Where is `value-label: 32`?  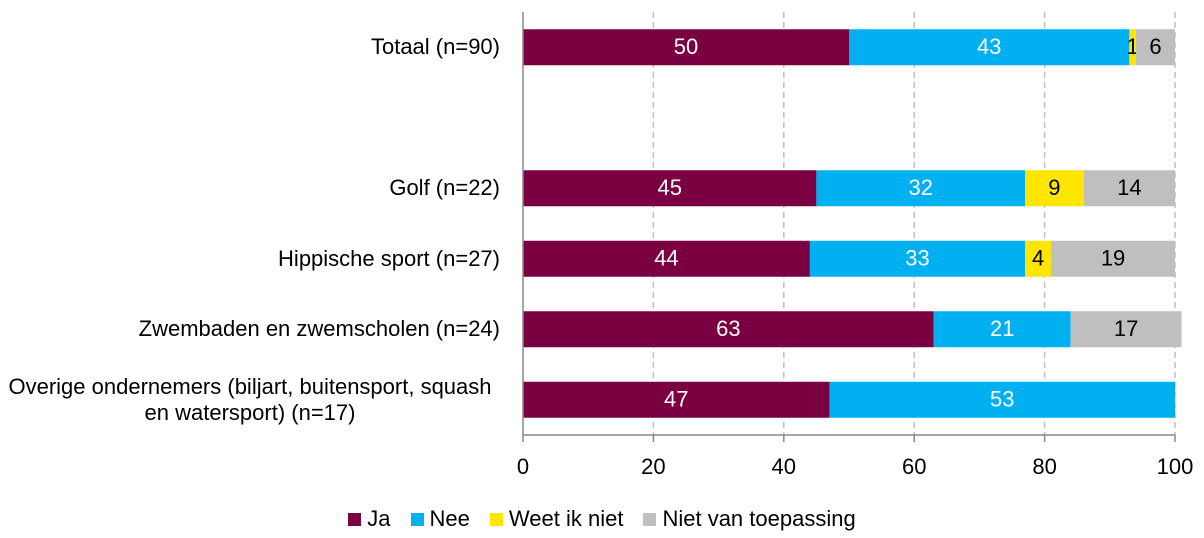 value-label: 32 is located at coordinates (920, 187).